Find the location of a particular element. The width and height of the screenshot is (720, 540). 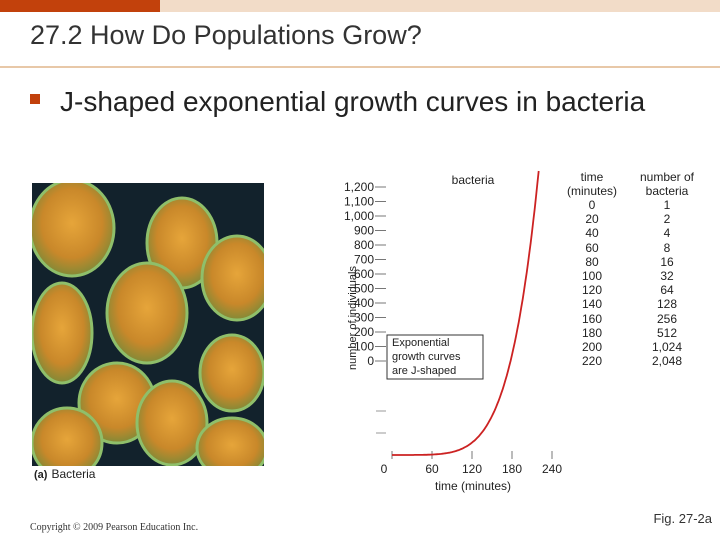

table-cell-time: 220 is located at coordinates (592, 361).